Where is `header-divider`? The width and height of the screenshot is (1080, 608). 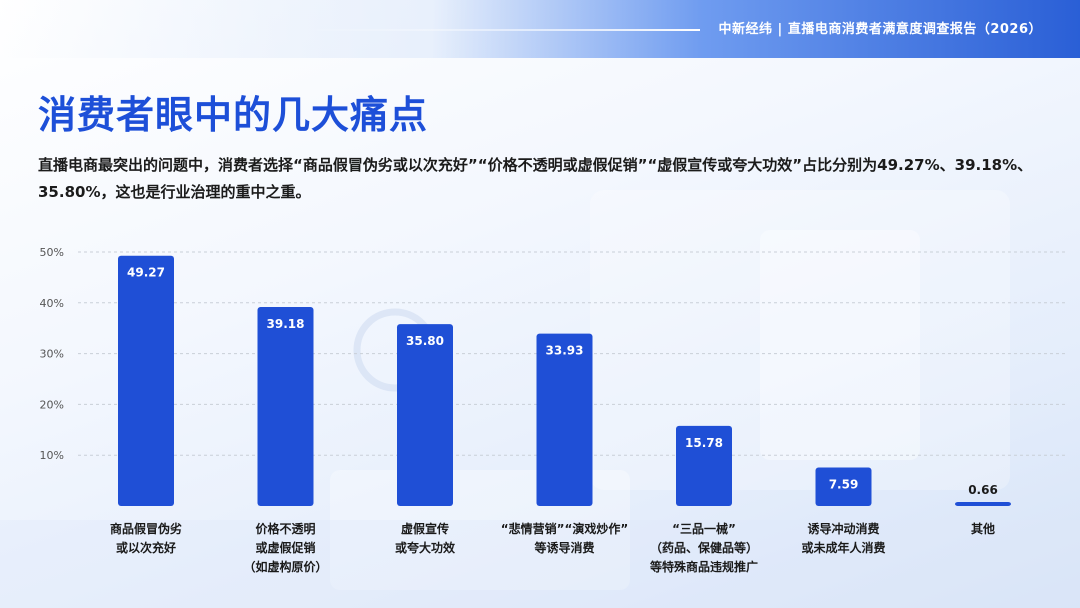
header-divider is located at coordinates (500, 30).